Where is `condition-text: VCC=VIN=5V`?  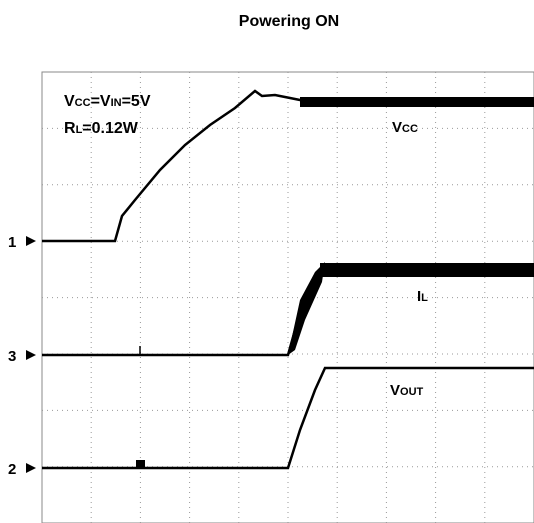 condition-text: VCC=VIN=5V is located at coordinates (107, 101).